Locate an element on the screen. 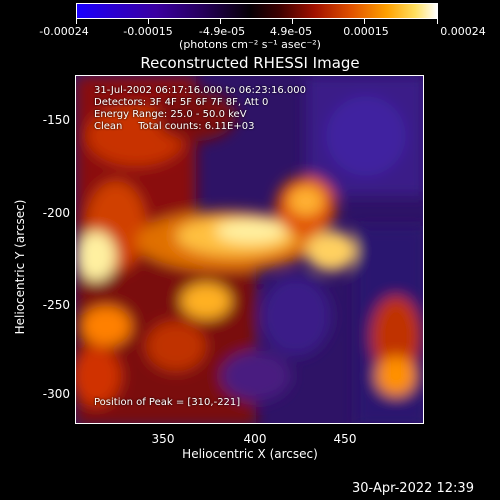 Image resolution: width=500 pixels, height=500 pixels. y-tick-label: -200 is located at coordinates (56, 213).